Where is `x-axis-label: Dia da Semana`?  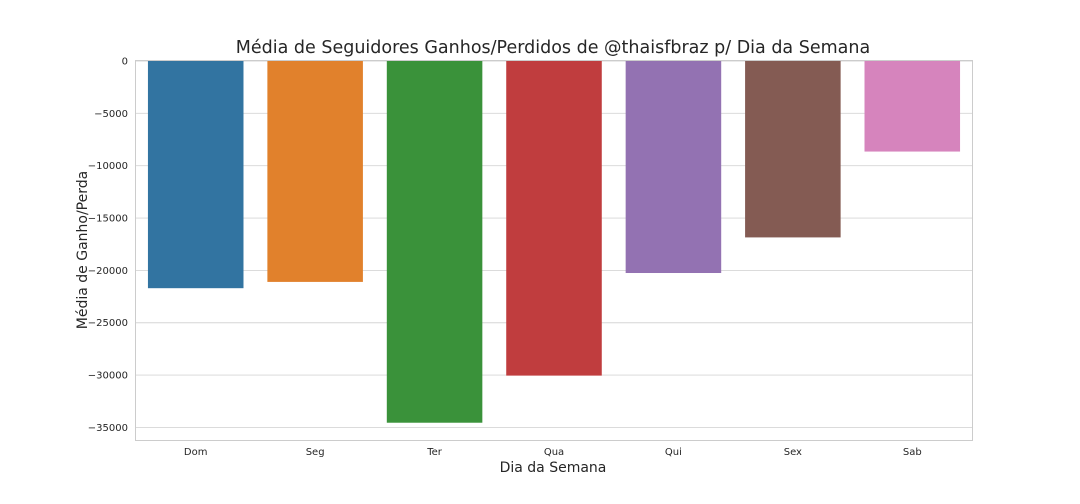
x-axis-label: Dia da Semana is located at coordinates (553, 468).